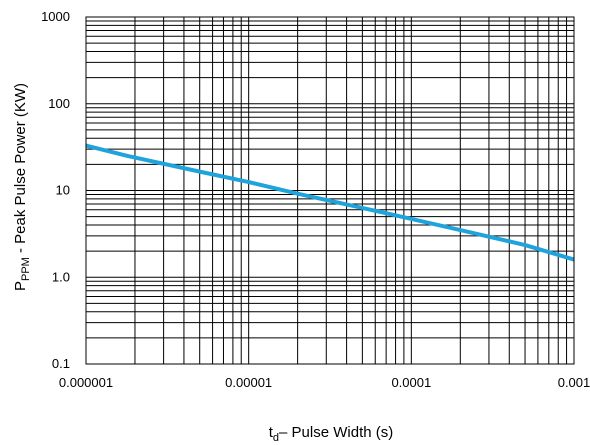  I want to click on y-axis-title-sub: PPM, so click(26, 269).